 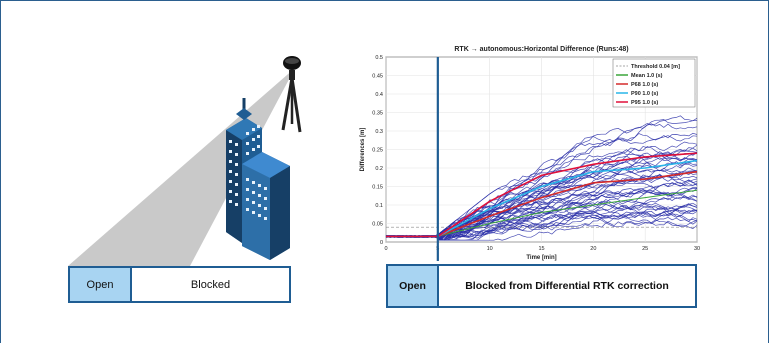 What do you see at coordinates (593, 249) in the screenshot?
I see `x-tick-label: 20` at bounding box center [593, 249].